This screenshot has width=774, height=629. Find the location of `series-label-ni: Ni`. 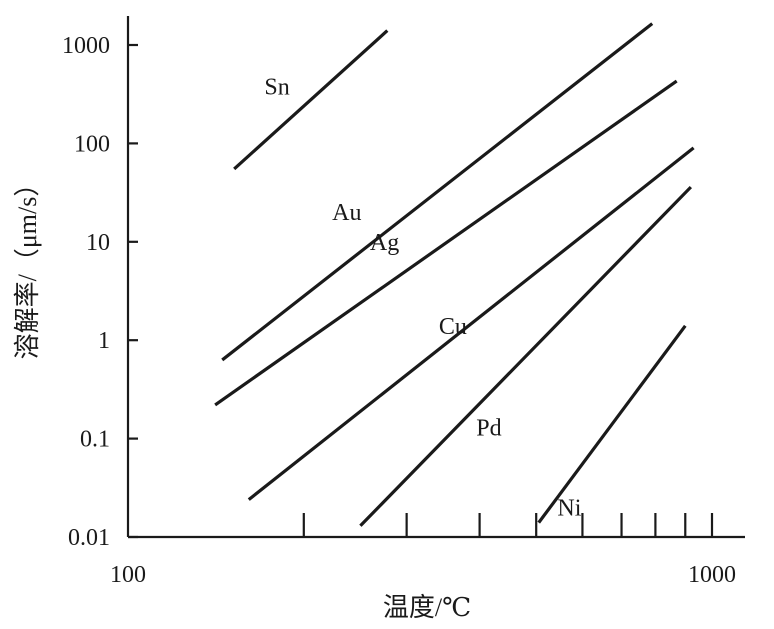

series-label-ni: Ni is located at coordinates (569, 508).